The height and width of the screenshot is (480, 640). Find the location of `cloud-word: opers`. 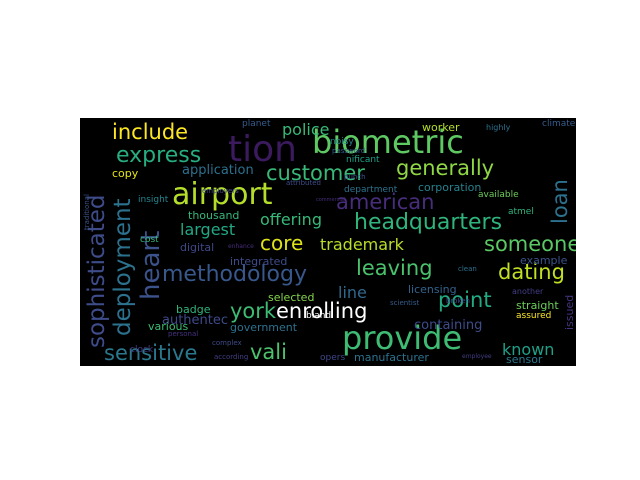

cloud-word: opers is located at coordinates (333, 358).